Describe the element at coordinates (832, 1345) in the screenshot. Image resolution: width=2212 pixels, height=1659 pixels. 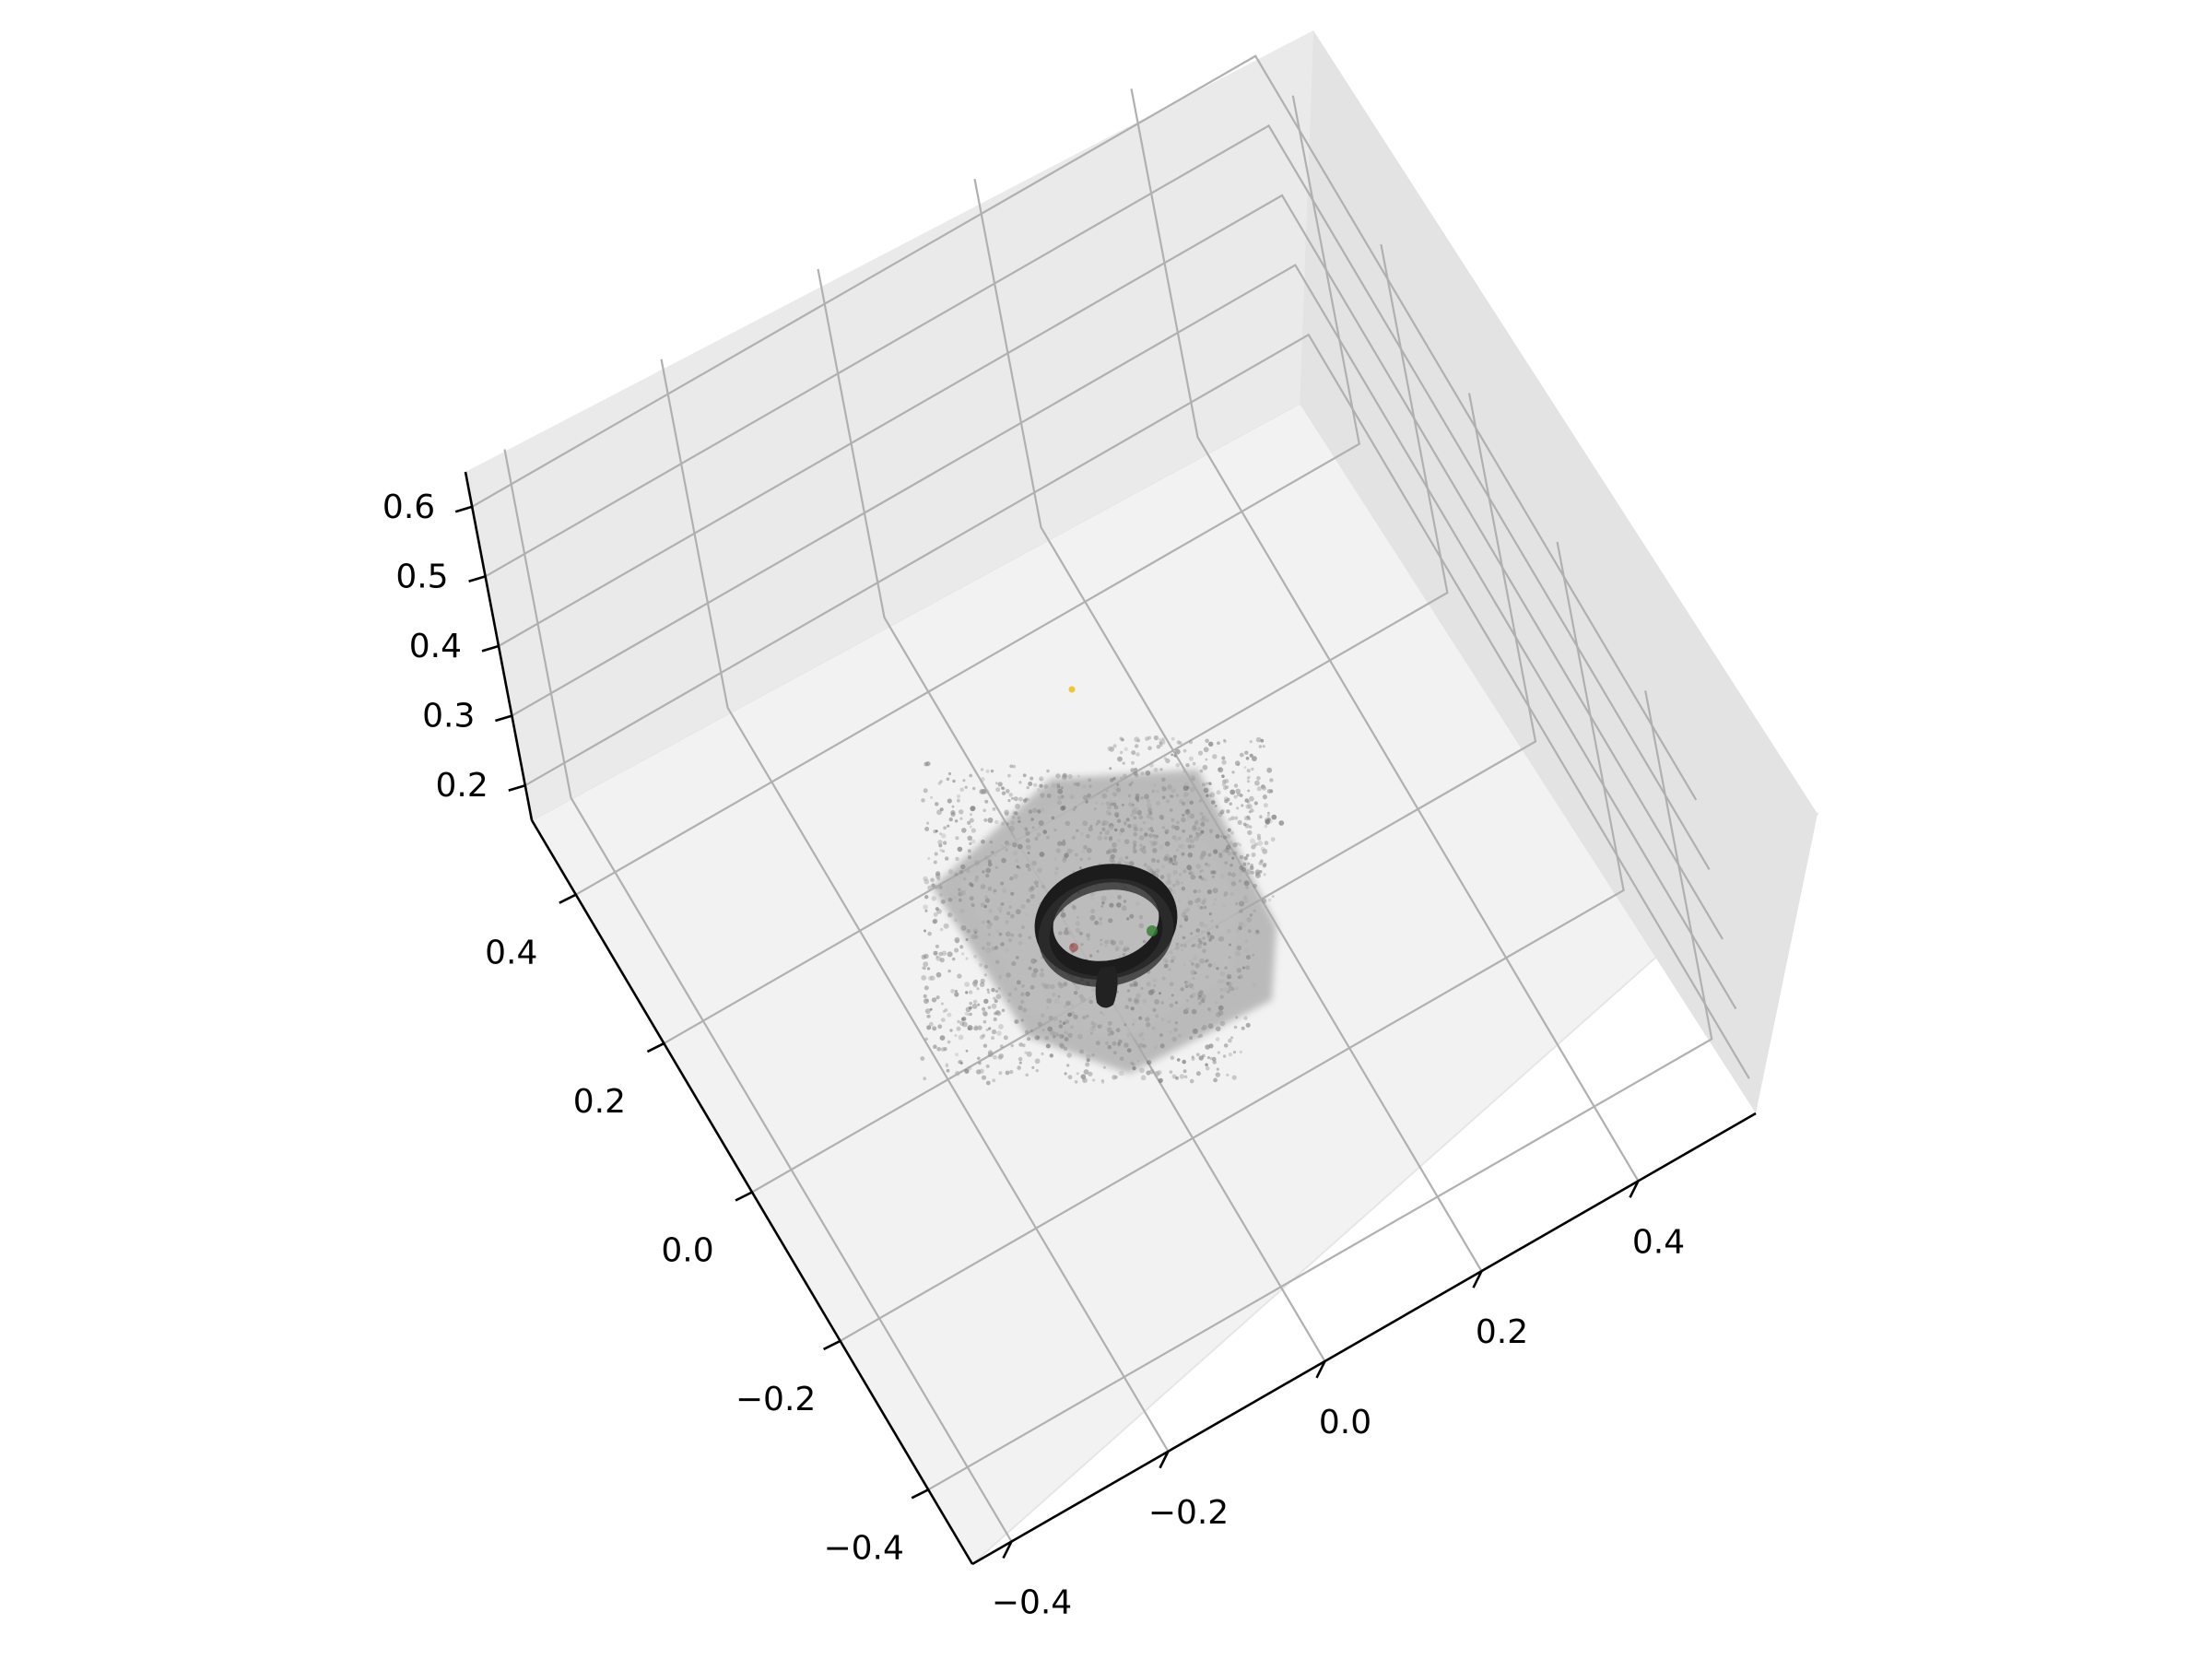
I see `y-axis-tick` at that location.